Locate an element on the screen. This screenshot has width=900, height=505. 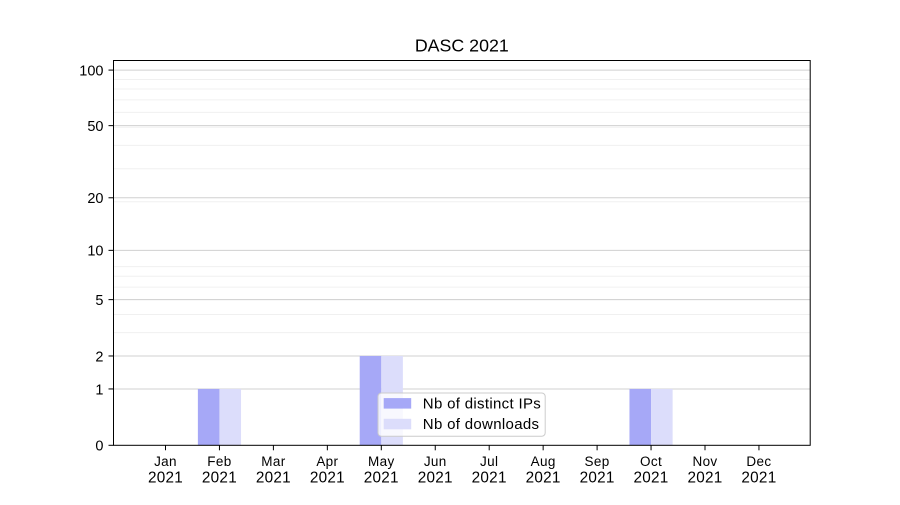
svg-text: 50 is located at coordinates (95, 127).